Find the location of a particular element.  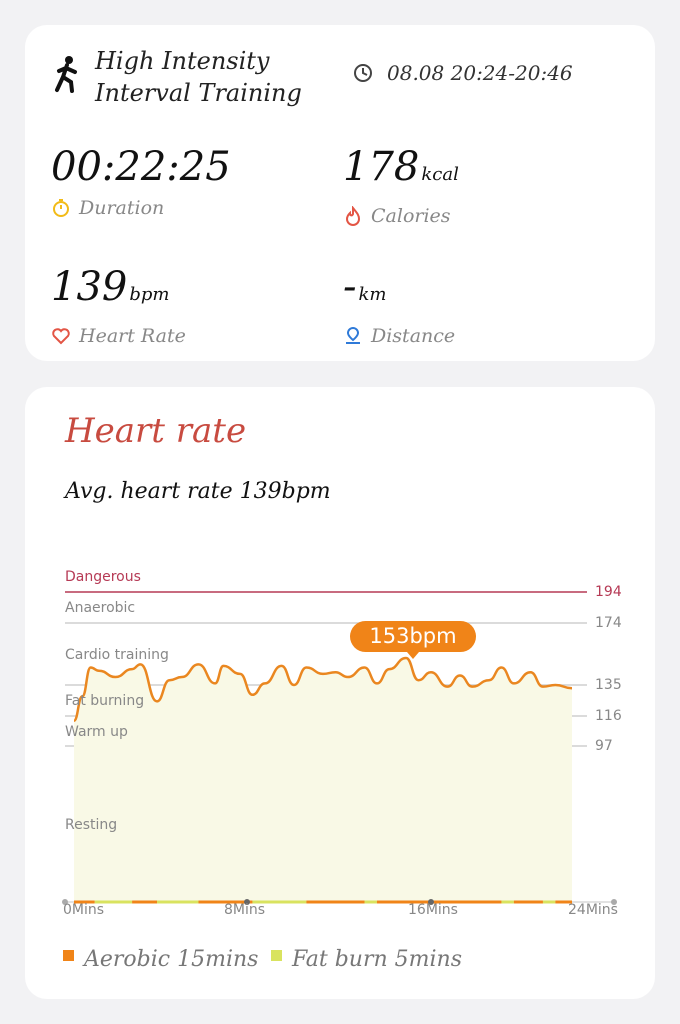

threshold-tick: 194 is located at coordinates (608, 592).